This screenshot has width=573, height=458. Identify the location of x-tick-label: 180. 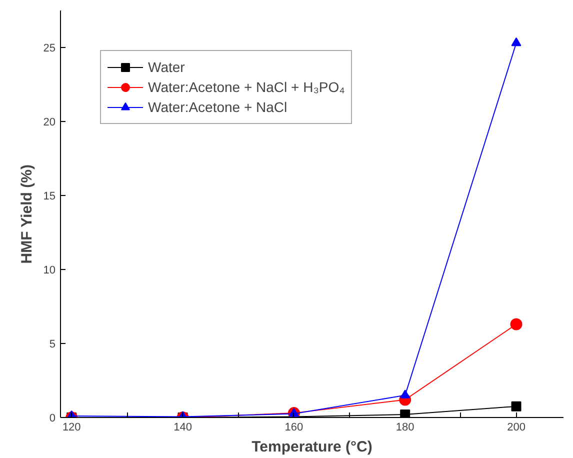
(405, 428).